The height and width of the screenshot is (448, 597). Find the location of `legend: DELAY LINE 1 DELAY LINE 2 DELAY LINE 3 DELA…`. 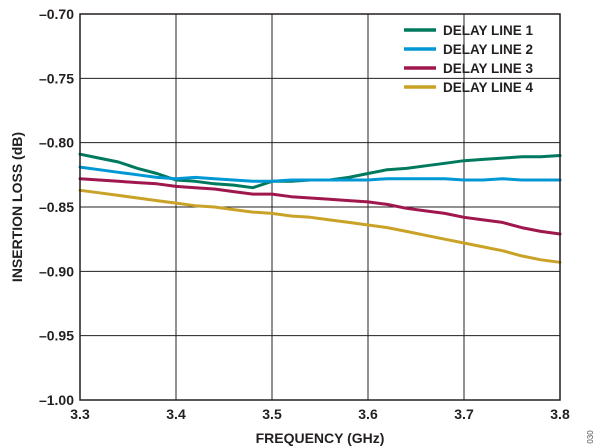

legend: DELAY LINE 1 DELAY LINE 2 DELAY LINE 3 DELA… is located at coordinates (469, 59).